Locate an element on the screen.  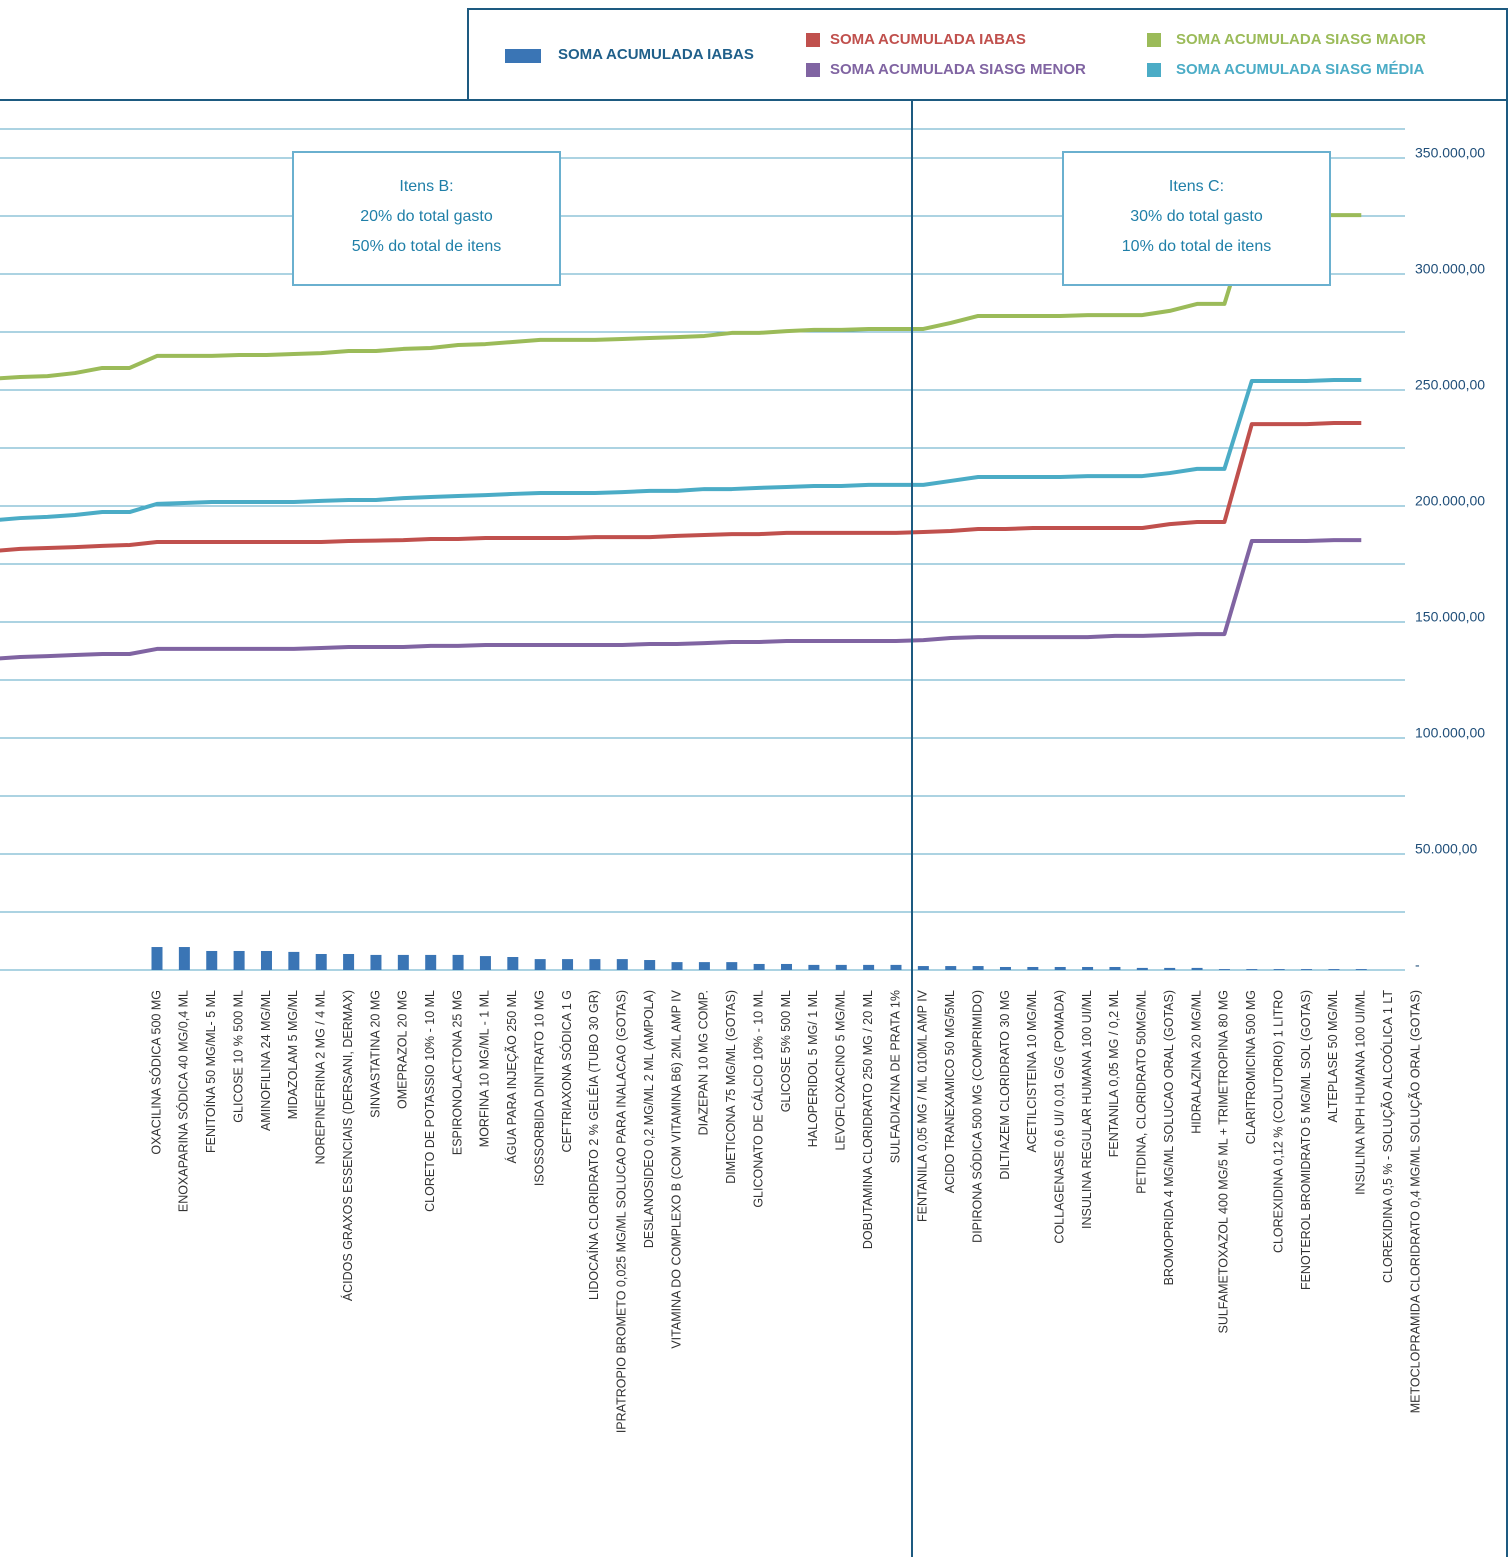
y-tick-label: 150.000,00 is located at coordinates (1450, 617).